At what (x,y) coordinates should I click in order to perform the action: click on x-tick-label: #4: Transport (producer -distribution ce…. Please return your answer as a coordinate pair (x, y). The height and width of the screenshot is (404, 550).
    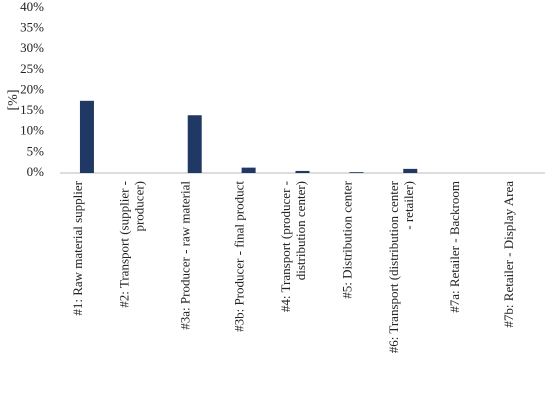
    Looking at the image, I should click on (293, 246).